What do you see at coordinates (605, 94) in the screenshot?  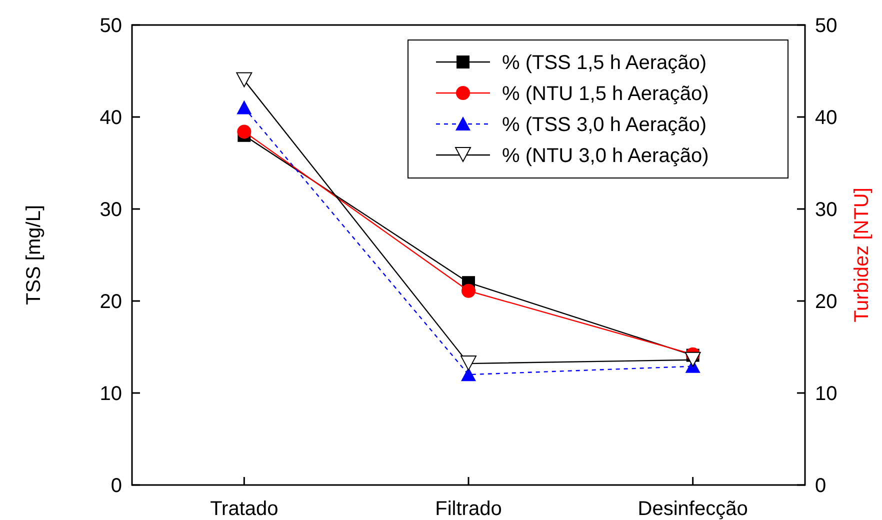 I see `legend-label: % (NTU 1,5 h Aeração)` at bounding box center [605, 94].